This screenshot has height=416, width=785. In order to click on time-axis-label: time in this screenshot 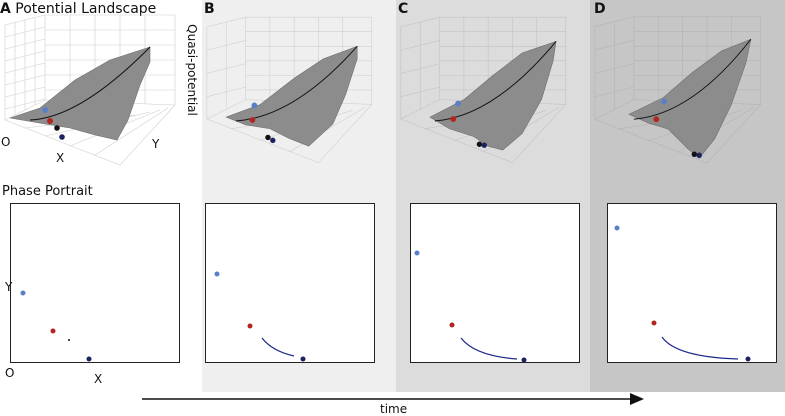, I will do `click(394, 409)`.